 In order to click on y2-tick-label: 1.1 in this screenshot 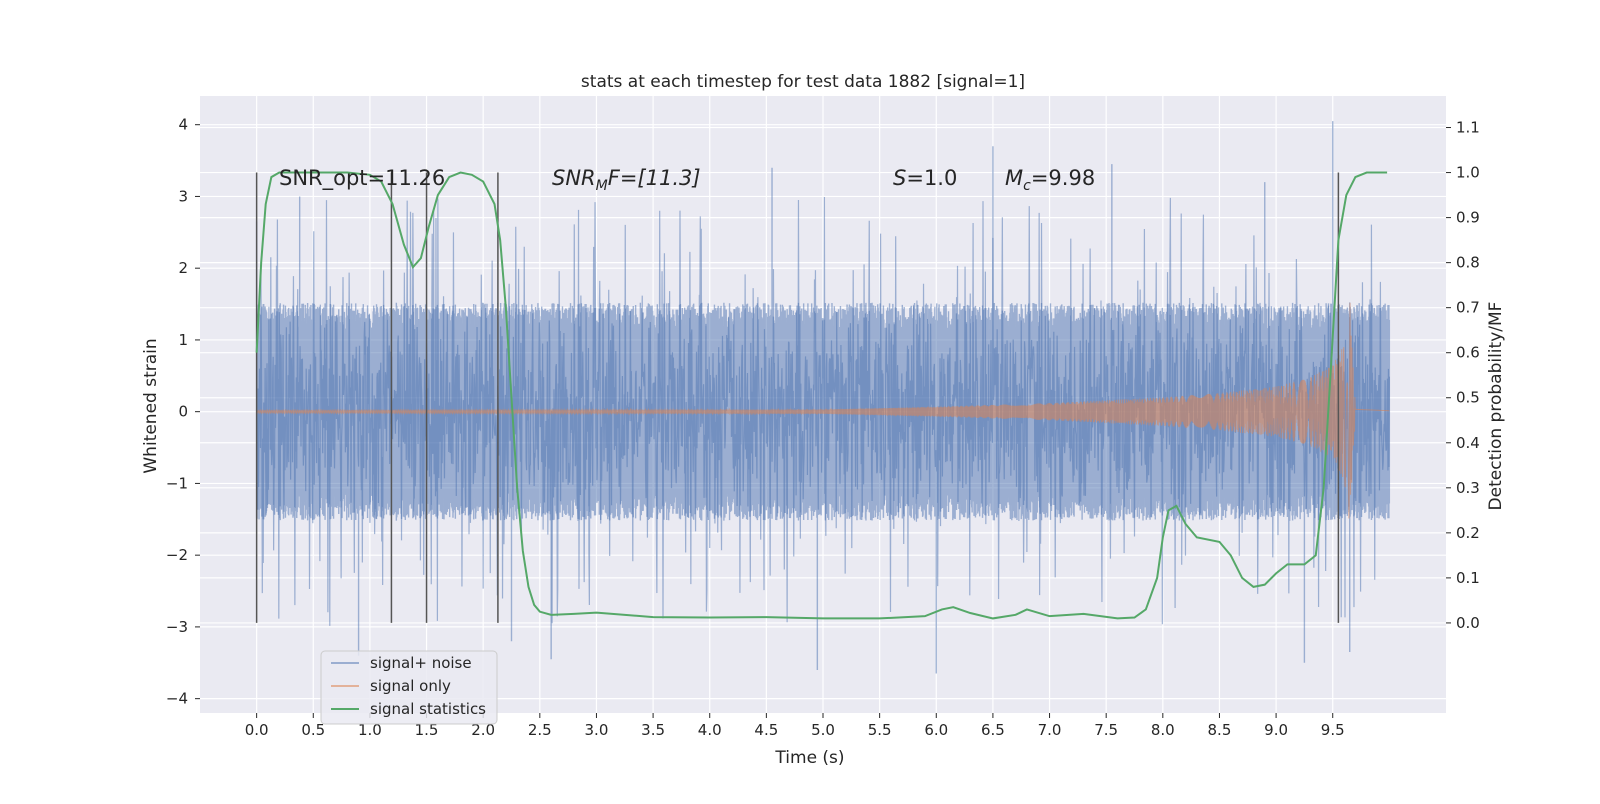, I will do `click(1468, 128)`.